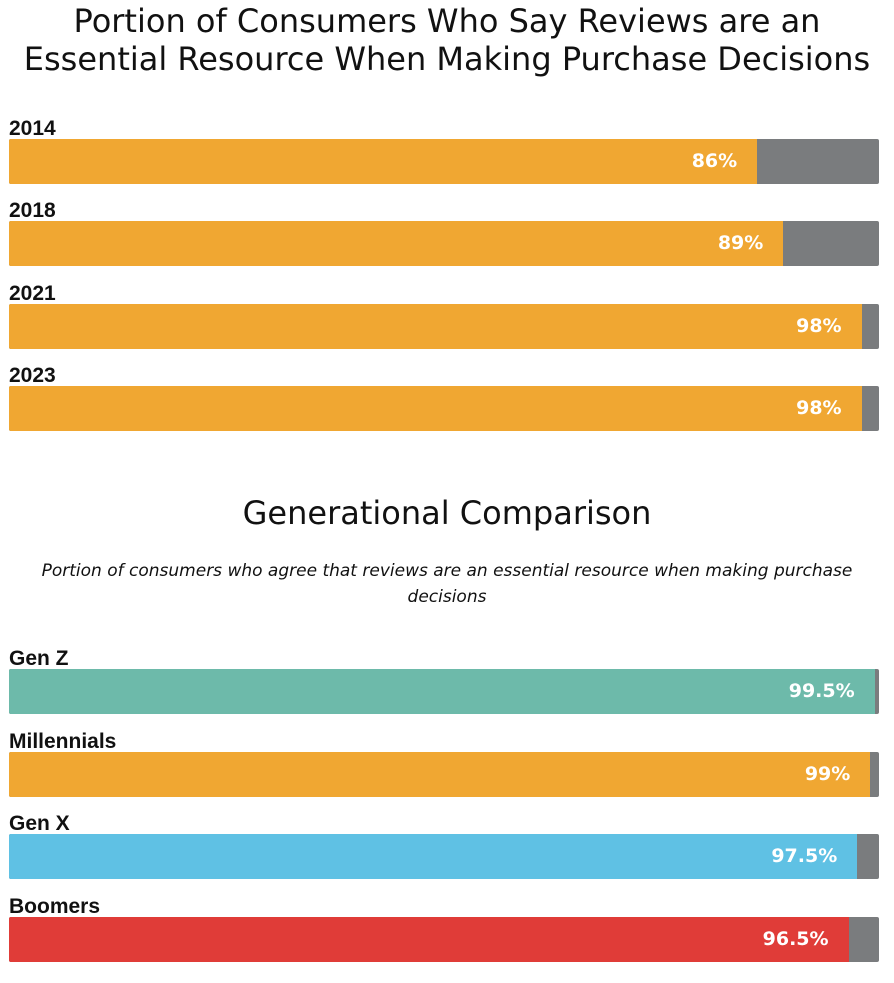 The height and width of the screenshot is (983, 894). Describe the element at coordinates (821, 691) in the screenshot. I see `data-label: 99.5%` at that location.